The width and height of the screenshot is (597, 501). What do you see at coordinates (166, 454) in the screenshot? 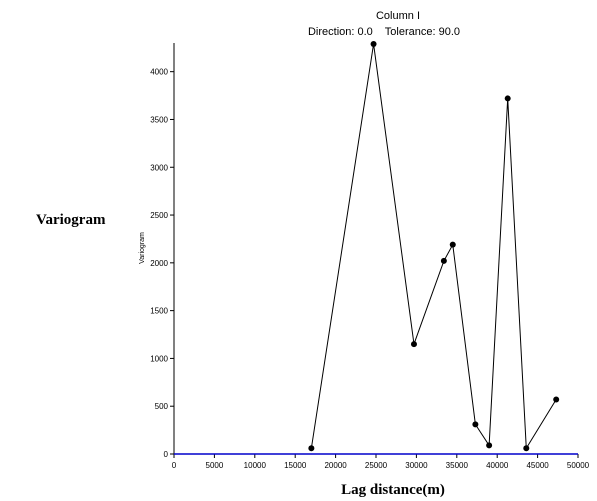
I see `y-tick-label: 0` at bounding box center [166, 454].